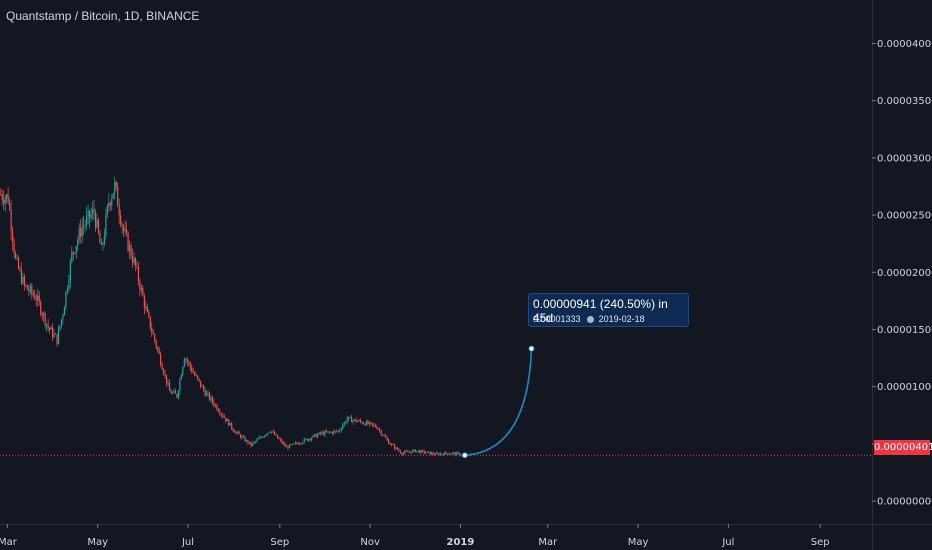  I want to click on price-axis-label: 0.00002500, so click(904, 216).